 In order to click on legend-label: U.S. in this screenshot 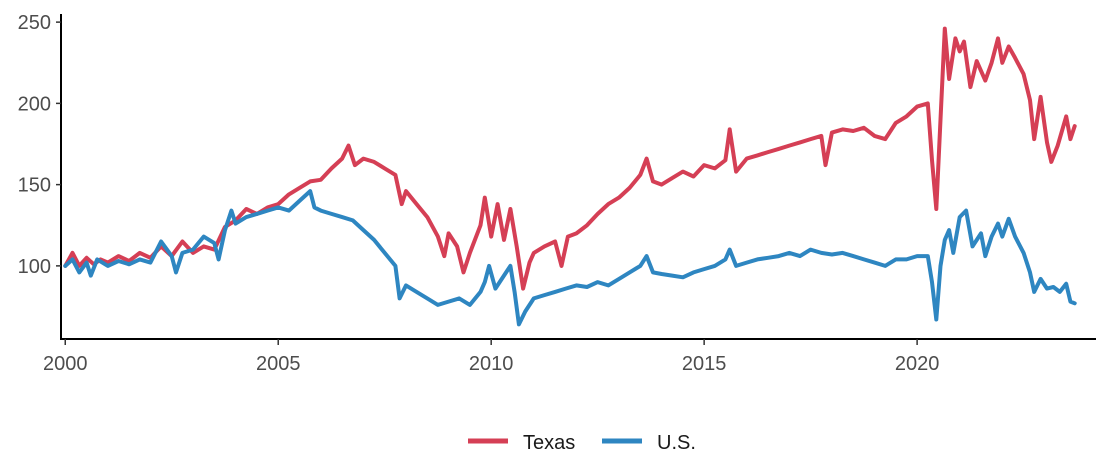, I will do `click(676, 443)`.